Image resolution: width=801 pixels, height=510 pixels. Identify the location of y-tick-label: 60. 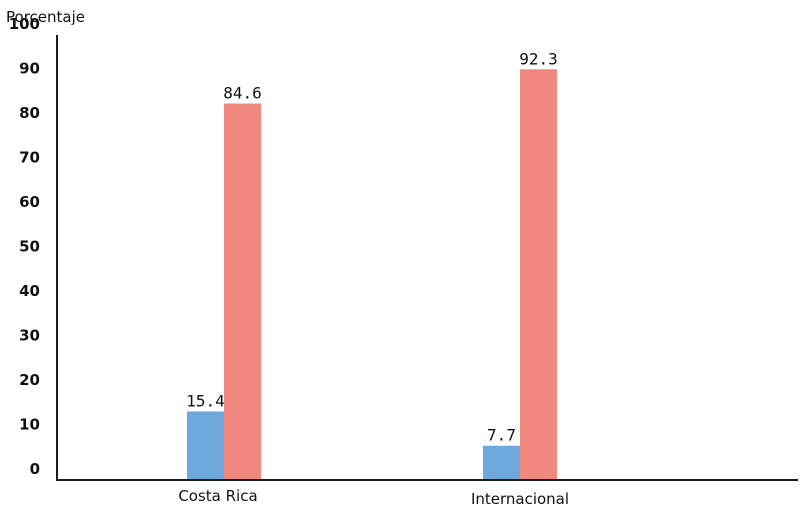
(29, 202).